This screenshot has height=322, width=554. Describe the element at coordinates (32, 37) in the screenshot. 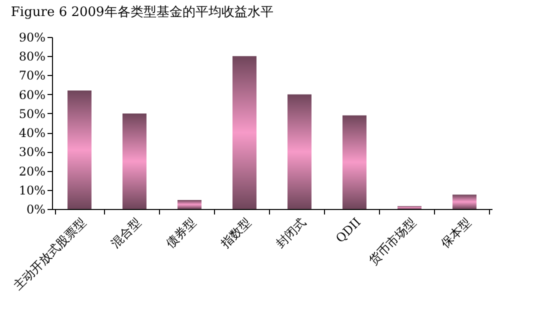

I see `y-tick-label: 90%` at that location.